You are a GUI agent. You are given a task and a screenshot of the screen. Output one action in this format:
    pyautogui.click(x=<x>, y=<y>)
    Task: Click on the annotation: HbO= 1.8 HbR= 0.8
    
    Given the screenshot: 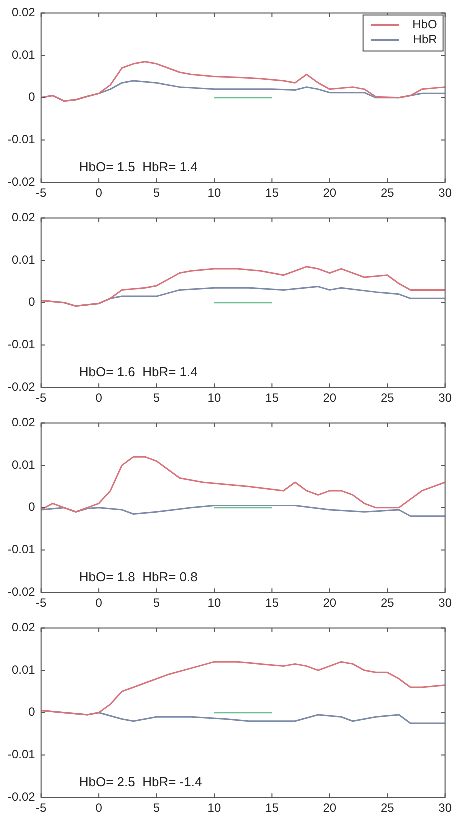 What is the action you would take?
    pyautogui.click(x=138, y=577)
    